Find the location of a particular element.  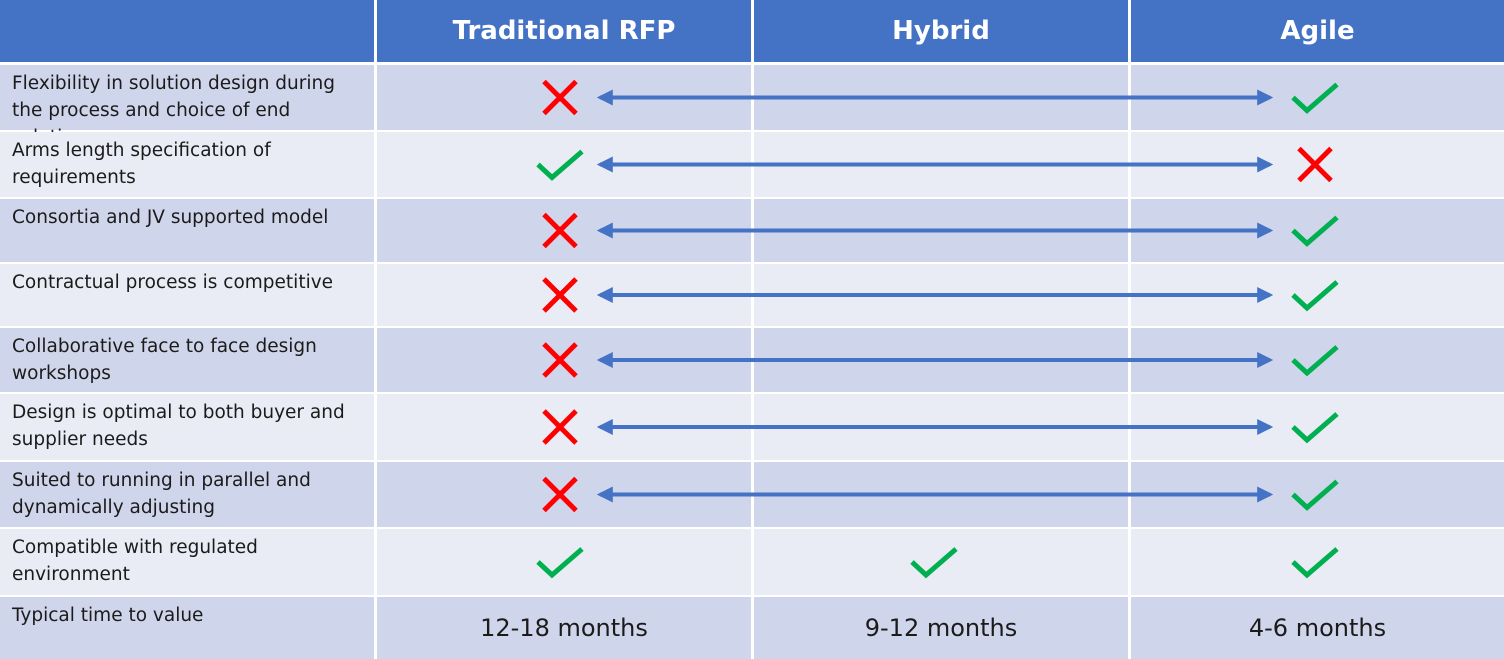

row-label: Typical time to value is located at coordinates (187, 628).